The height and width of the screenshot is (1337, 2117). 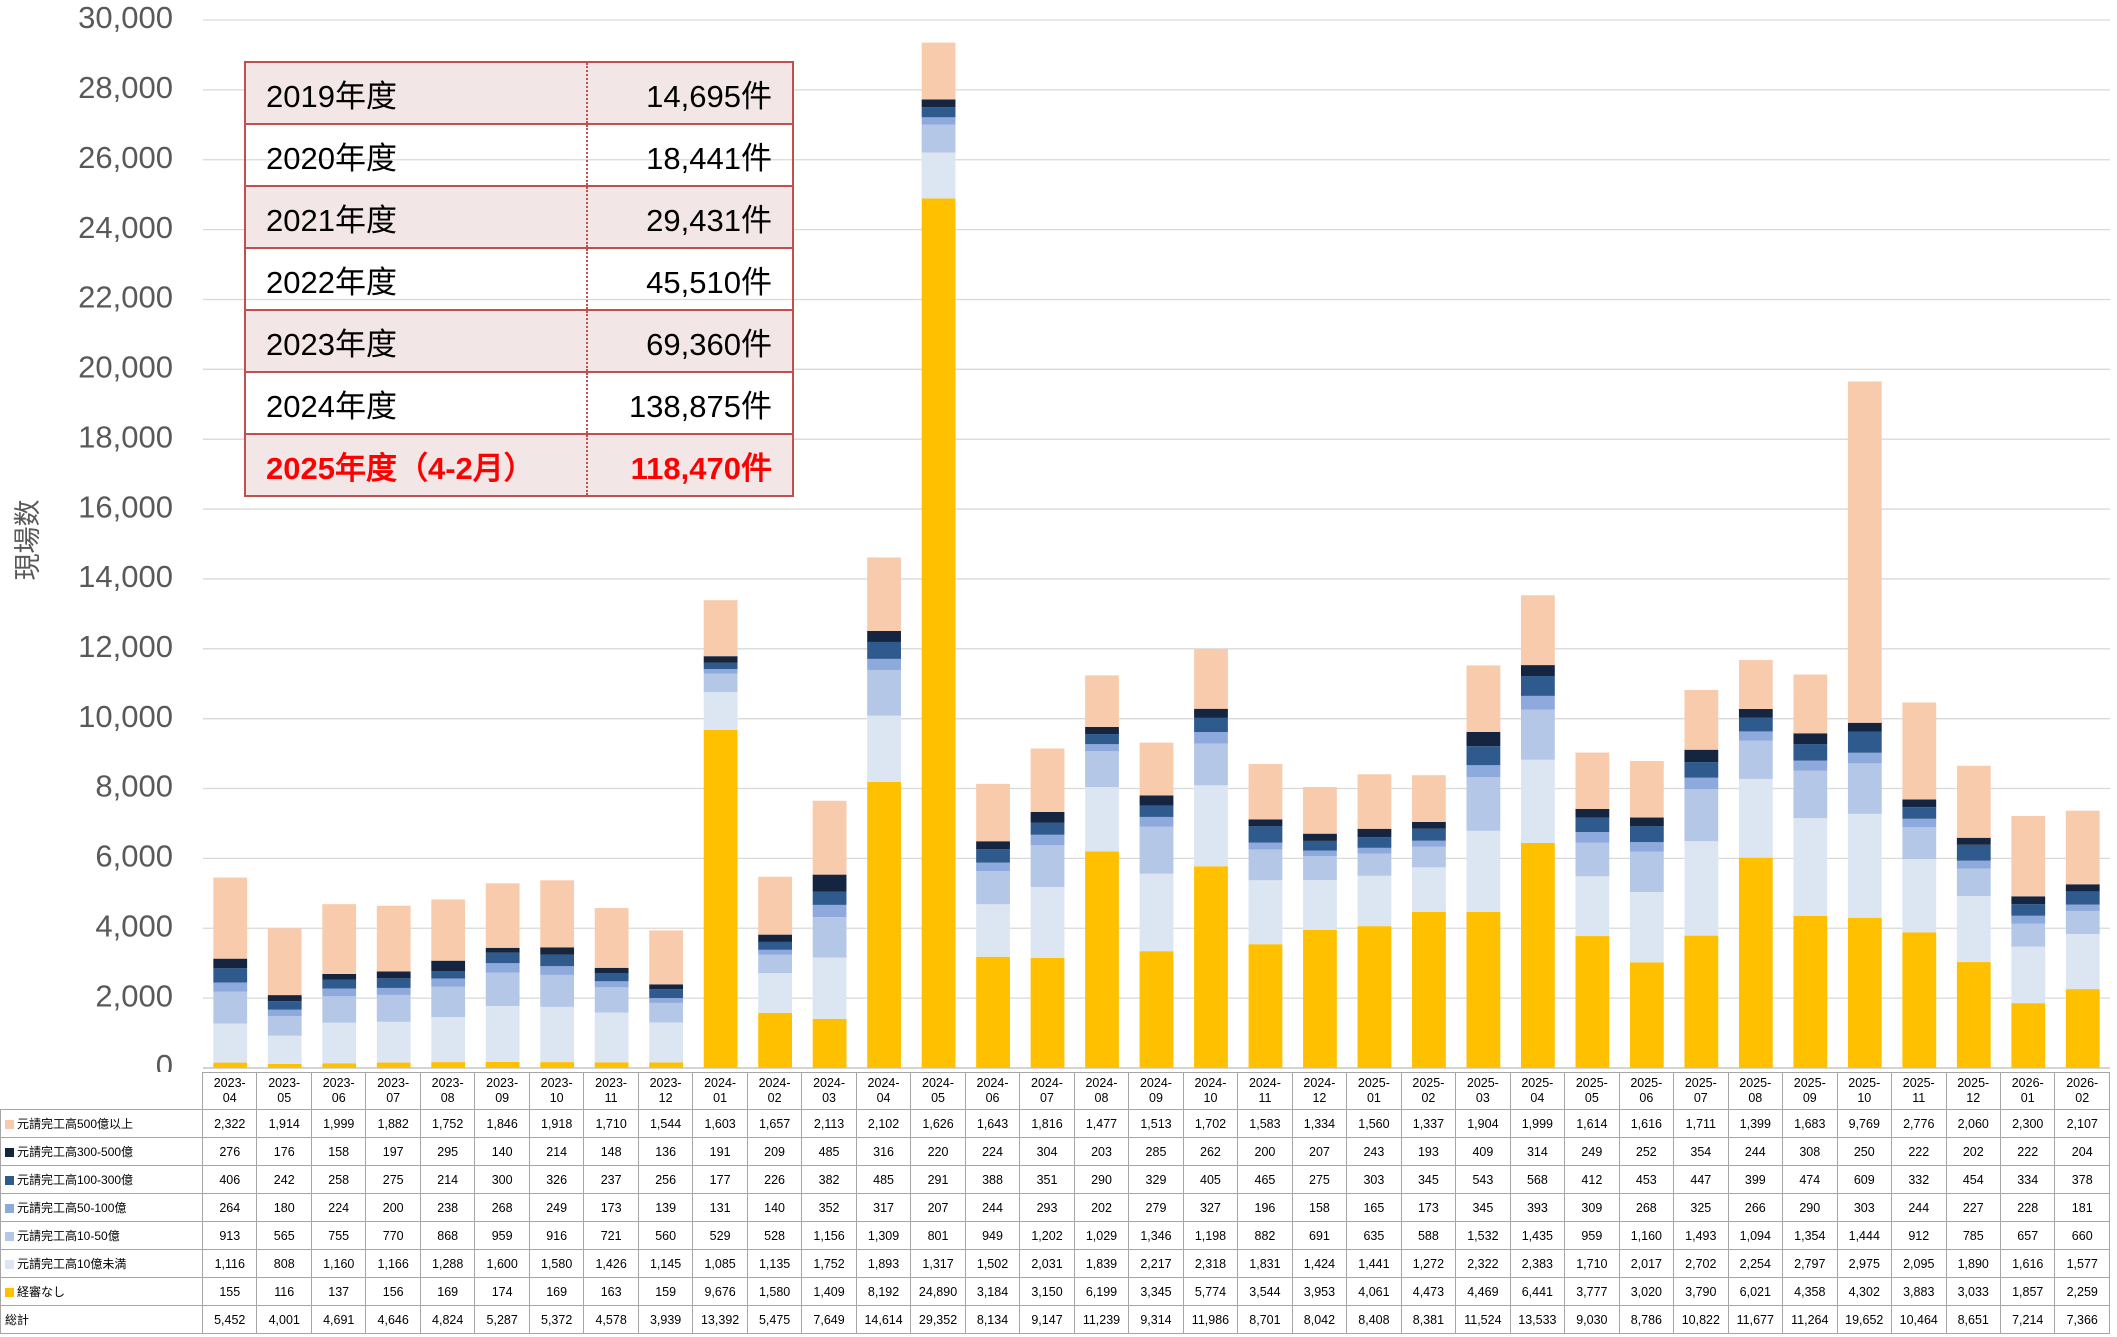 I want to click on table-value: 2,031, so click(x=1047, y=1263).